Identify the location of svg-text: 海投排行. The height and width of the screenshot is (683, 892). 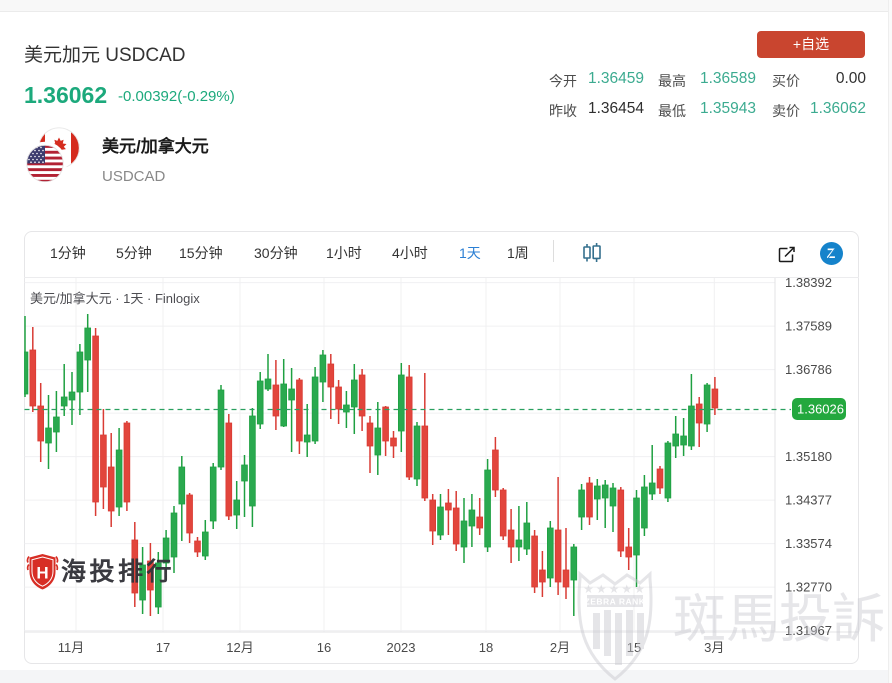
(118, 571).